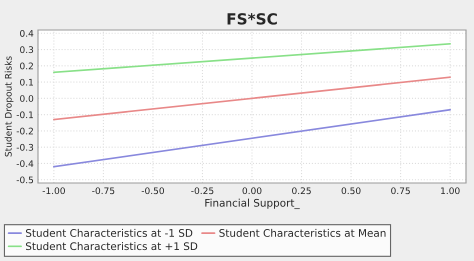  I want to click on x-tick-label: 1.00, so click(450, 190).